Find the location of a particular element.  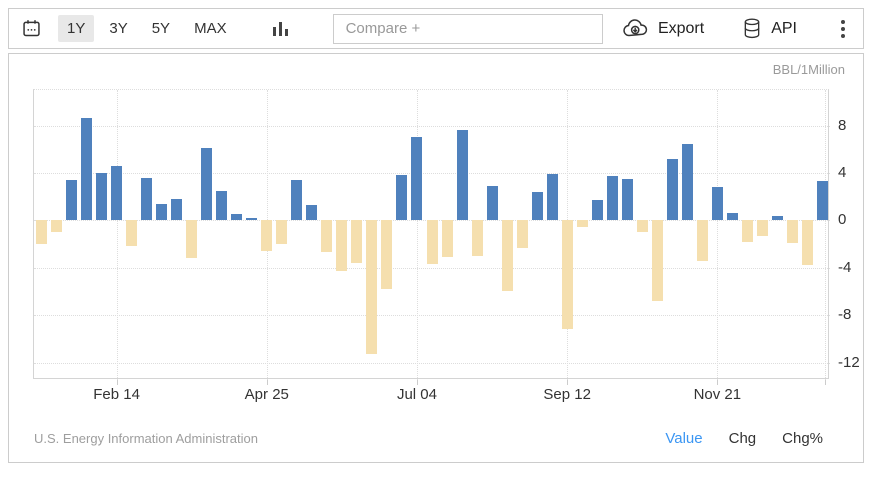

database-icon is located at coordinates (752, 28).